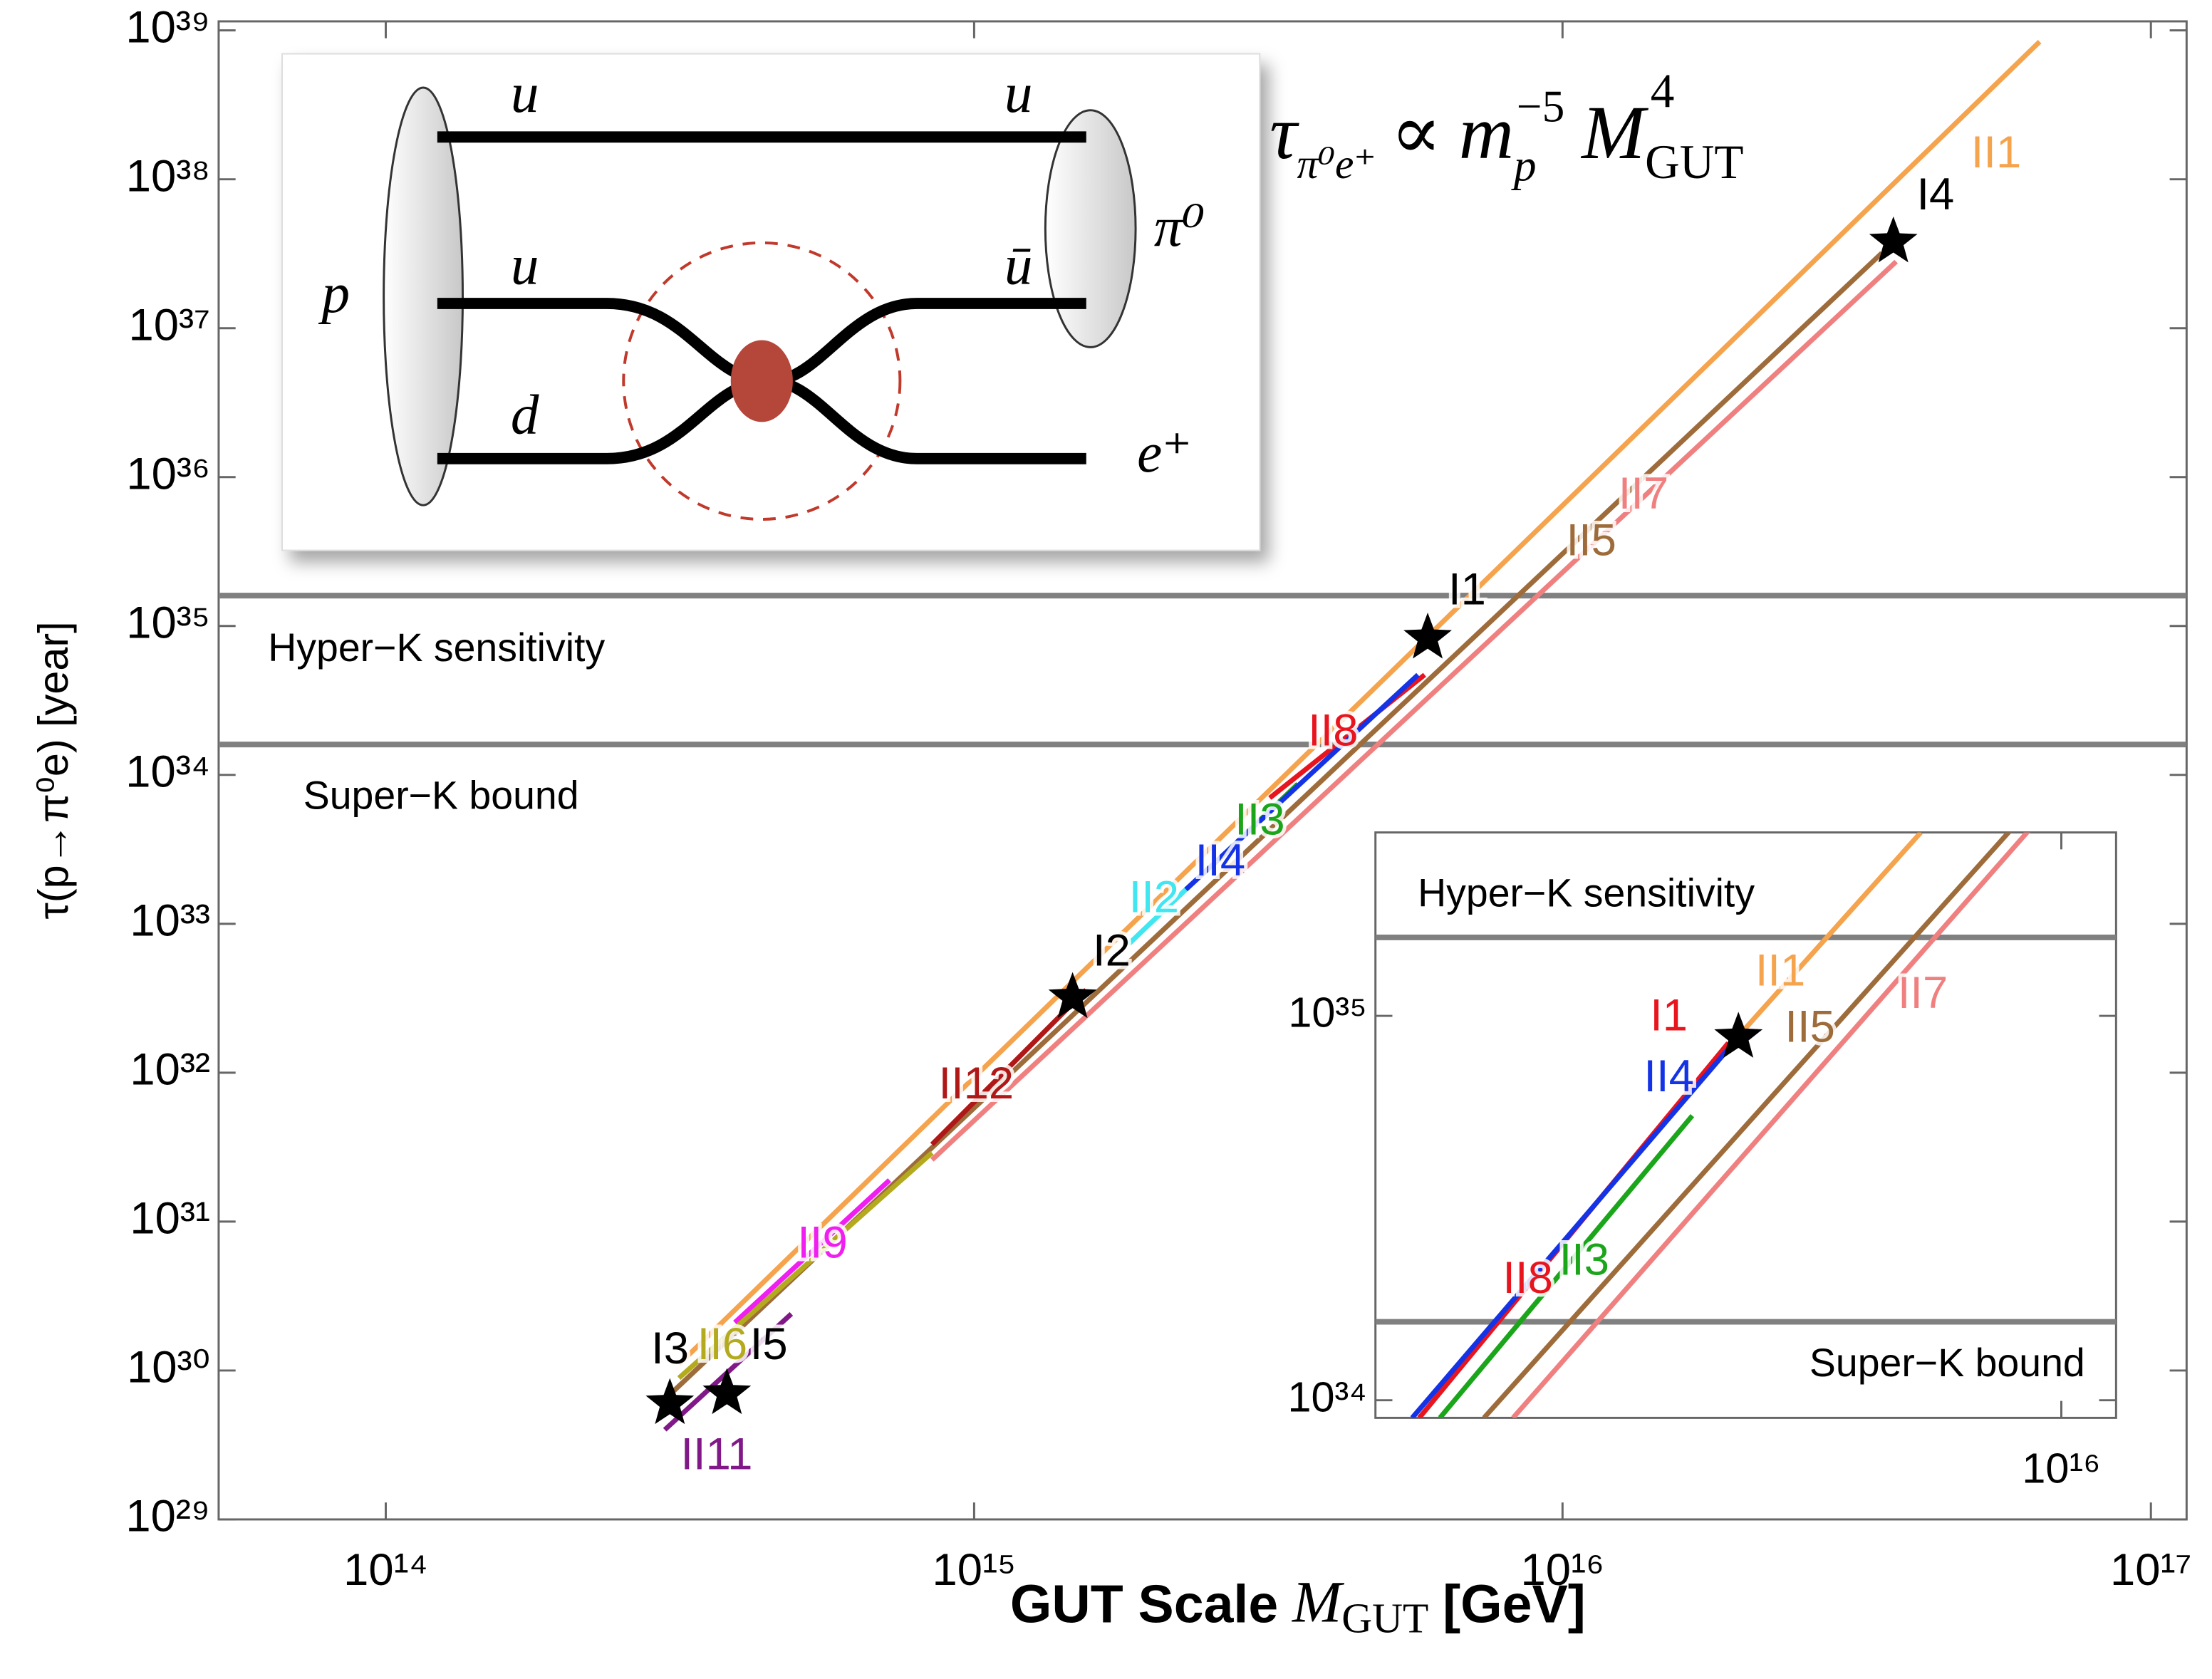  Describe the element at coordinates (168, 176) in the screenshot. I see `y-tick-label: 10³⁸` at that location.